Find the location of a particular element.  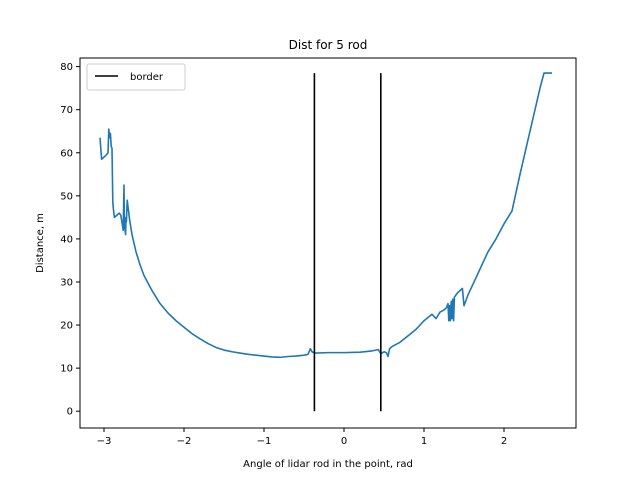

legend-box is located at coordinates (136, 77).